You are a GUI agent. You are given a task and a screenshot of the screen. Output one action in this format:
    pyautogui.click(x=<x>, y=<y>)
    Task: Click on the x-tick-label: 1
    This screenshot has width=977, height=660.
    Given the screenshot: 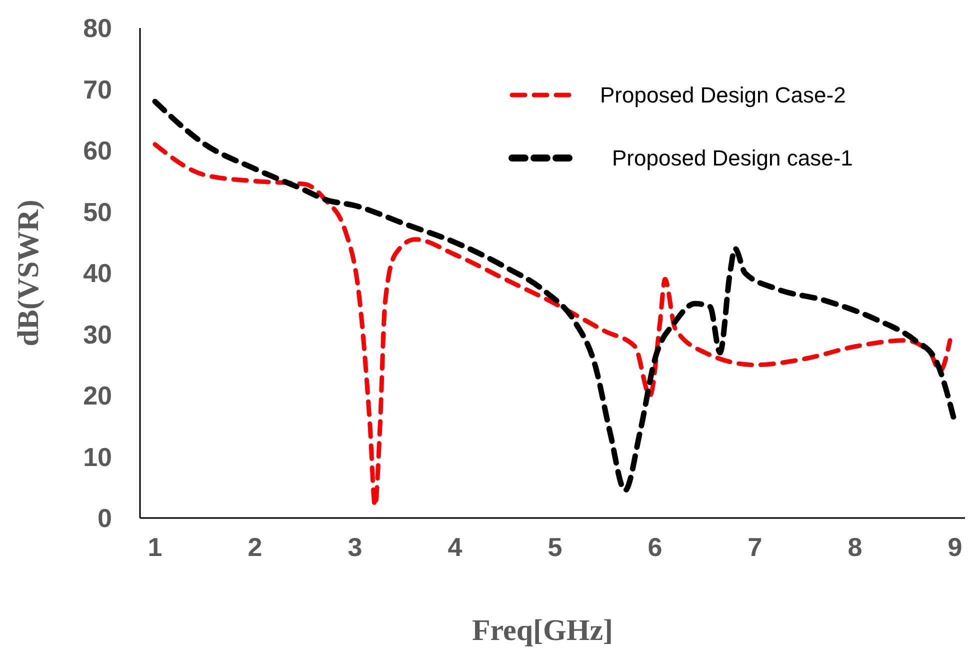 What is the action you would take?
    pyautogui.click(x=155, y=547)
    